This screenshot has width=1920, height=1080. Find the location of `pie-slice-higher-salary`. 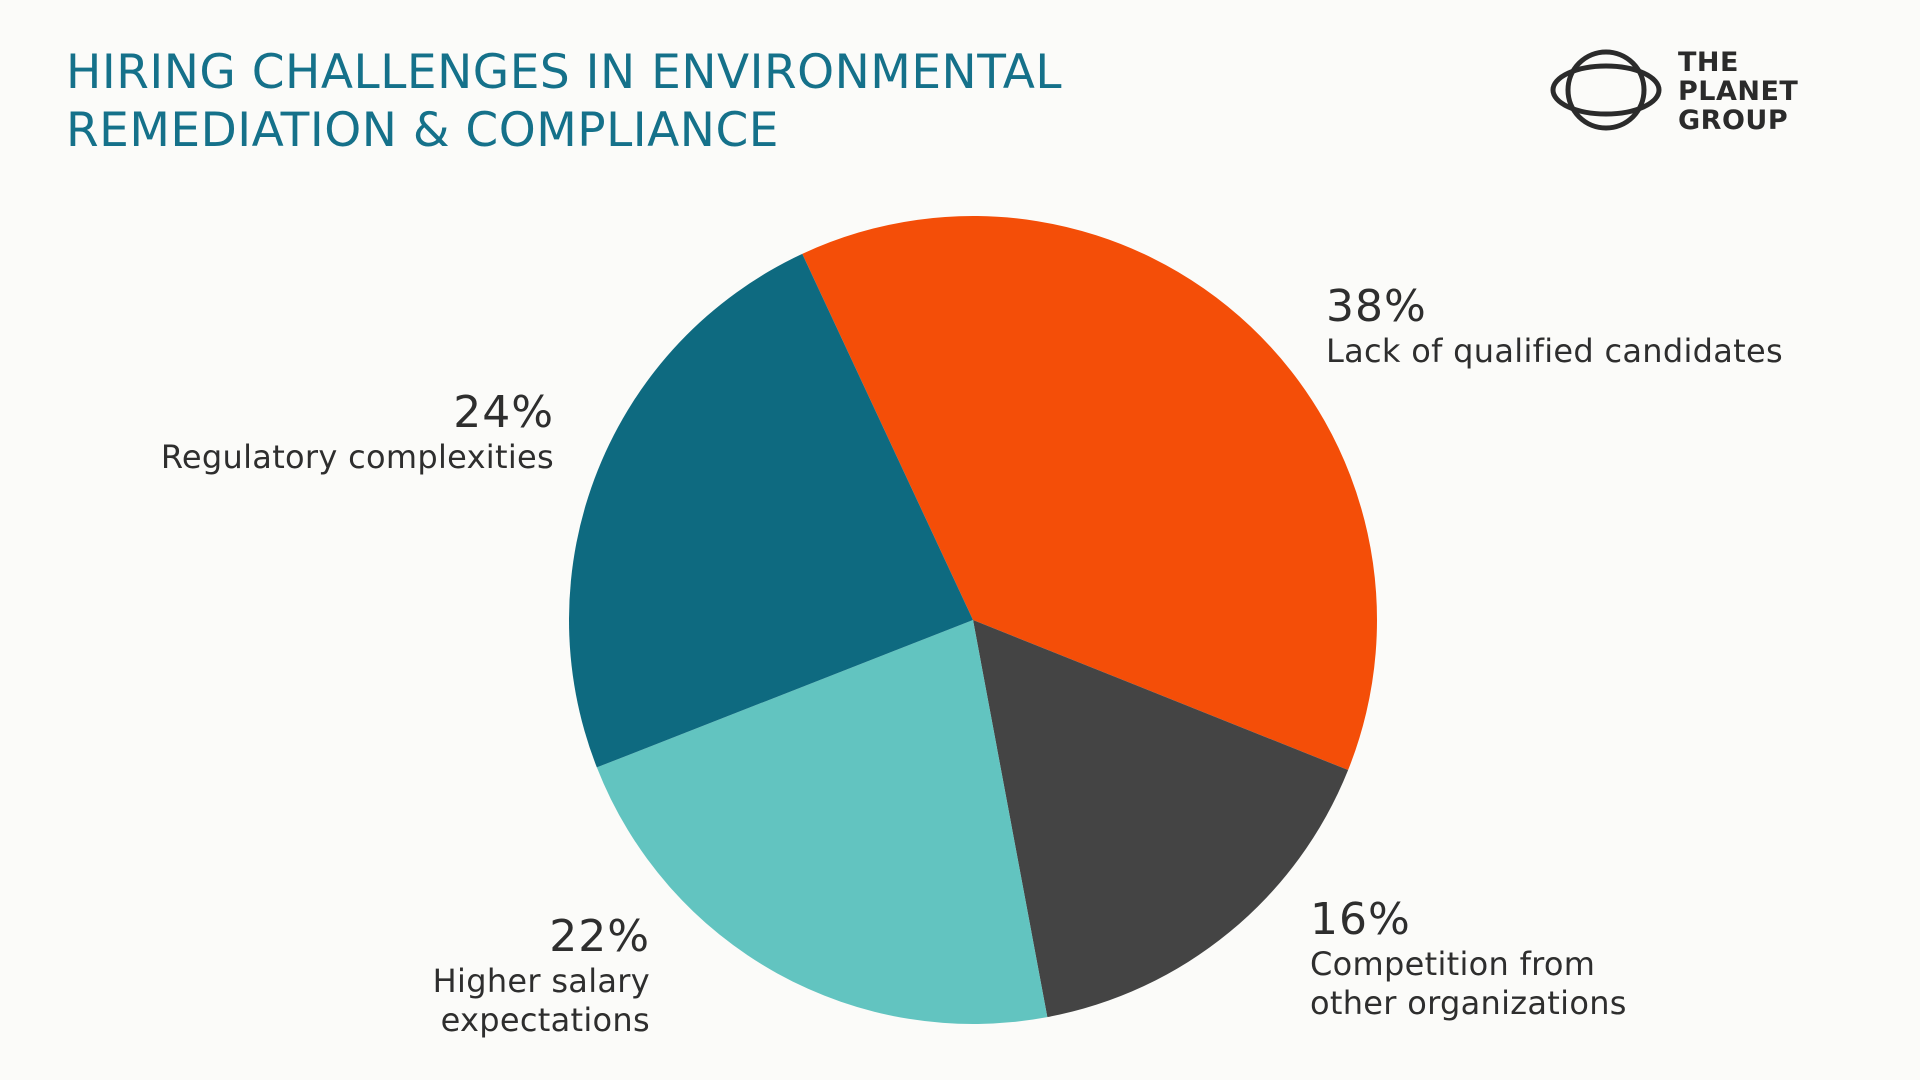

pie-slice-higher-salary is located at coordinates (822, 822).